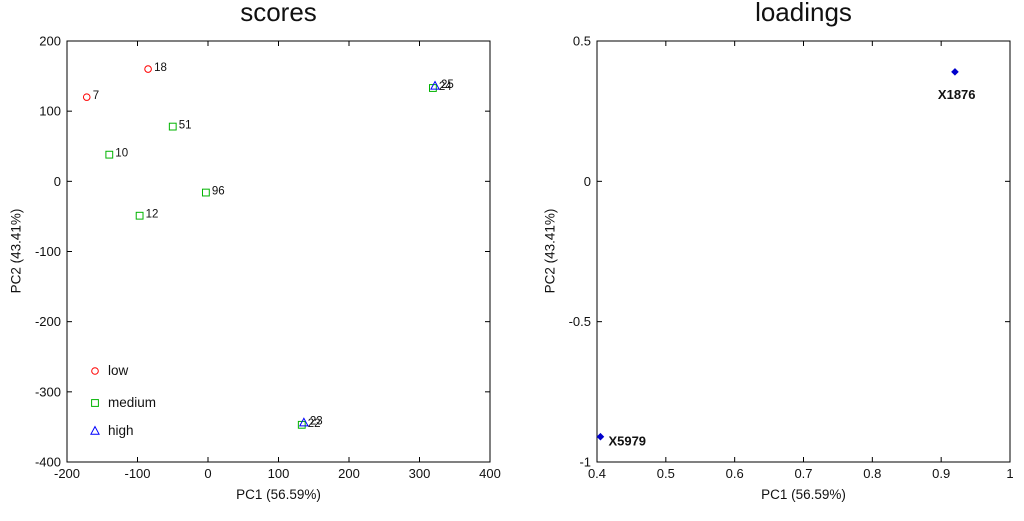 The image size is (1024, 521). Describe the element at coordinates (132, 402) in the screenshot. I see `legend-item-label: medium` at that location.